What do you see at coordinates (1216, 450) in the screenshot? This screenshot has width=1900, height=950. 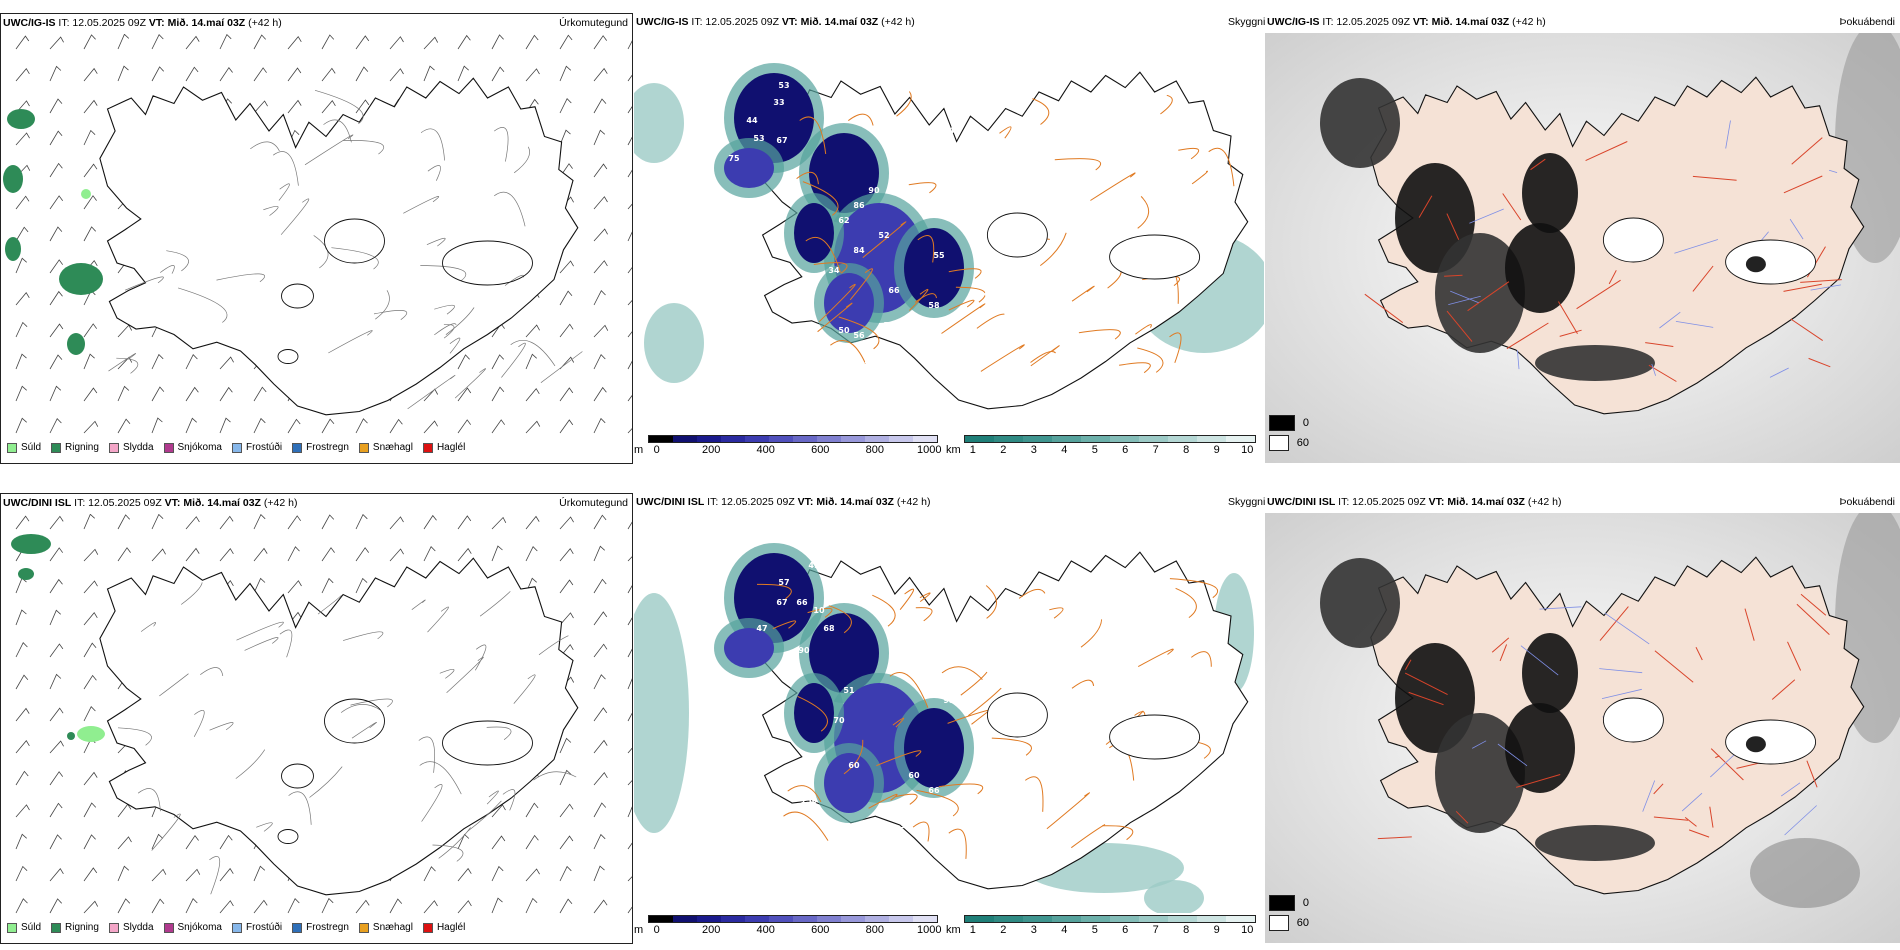 I see `colorbar-tick: 9` at bounding box center [1216, 450].